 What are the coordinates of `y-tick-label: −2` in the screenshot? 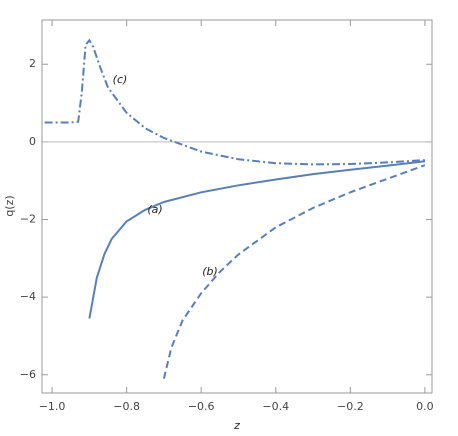 It's located at (28, 219).